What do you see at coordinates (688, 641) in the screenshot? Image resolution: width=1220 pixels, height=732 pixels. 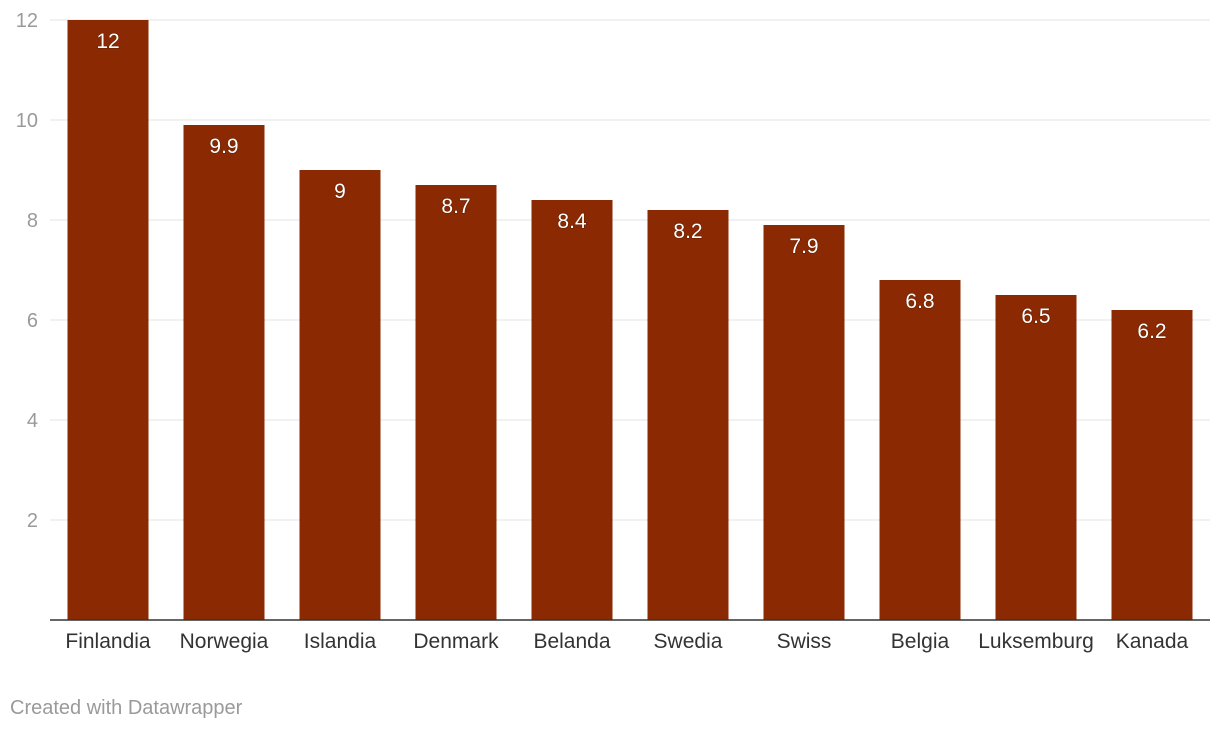 I see `x-tick-label: Swedia` at bounding box center [688, 641].